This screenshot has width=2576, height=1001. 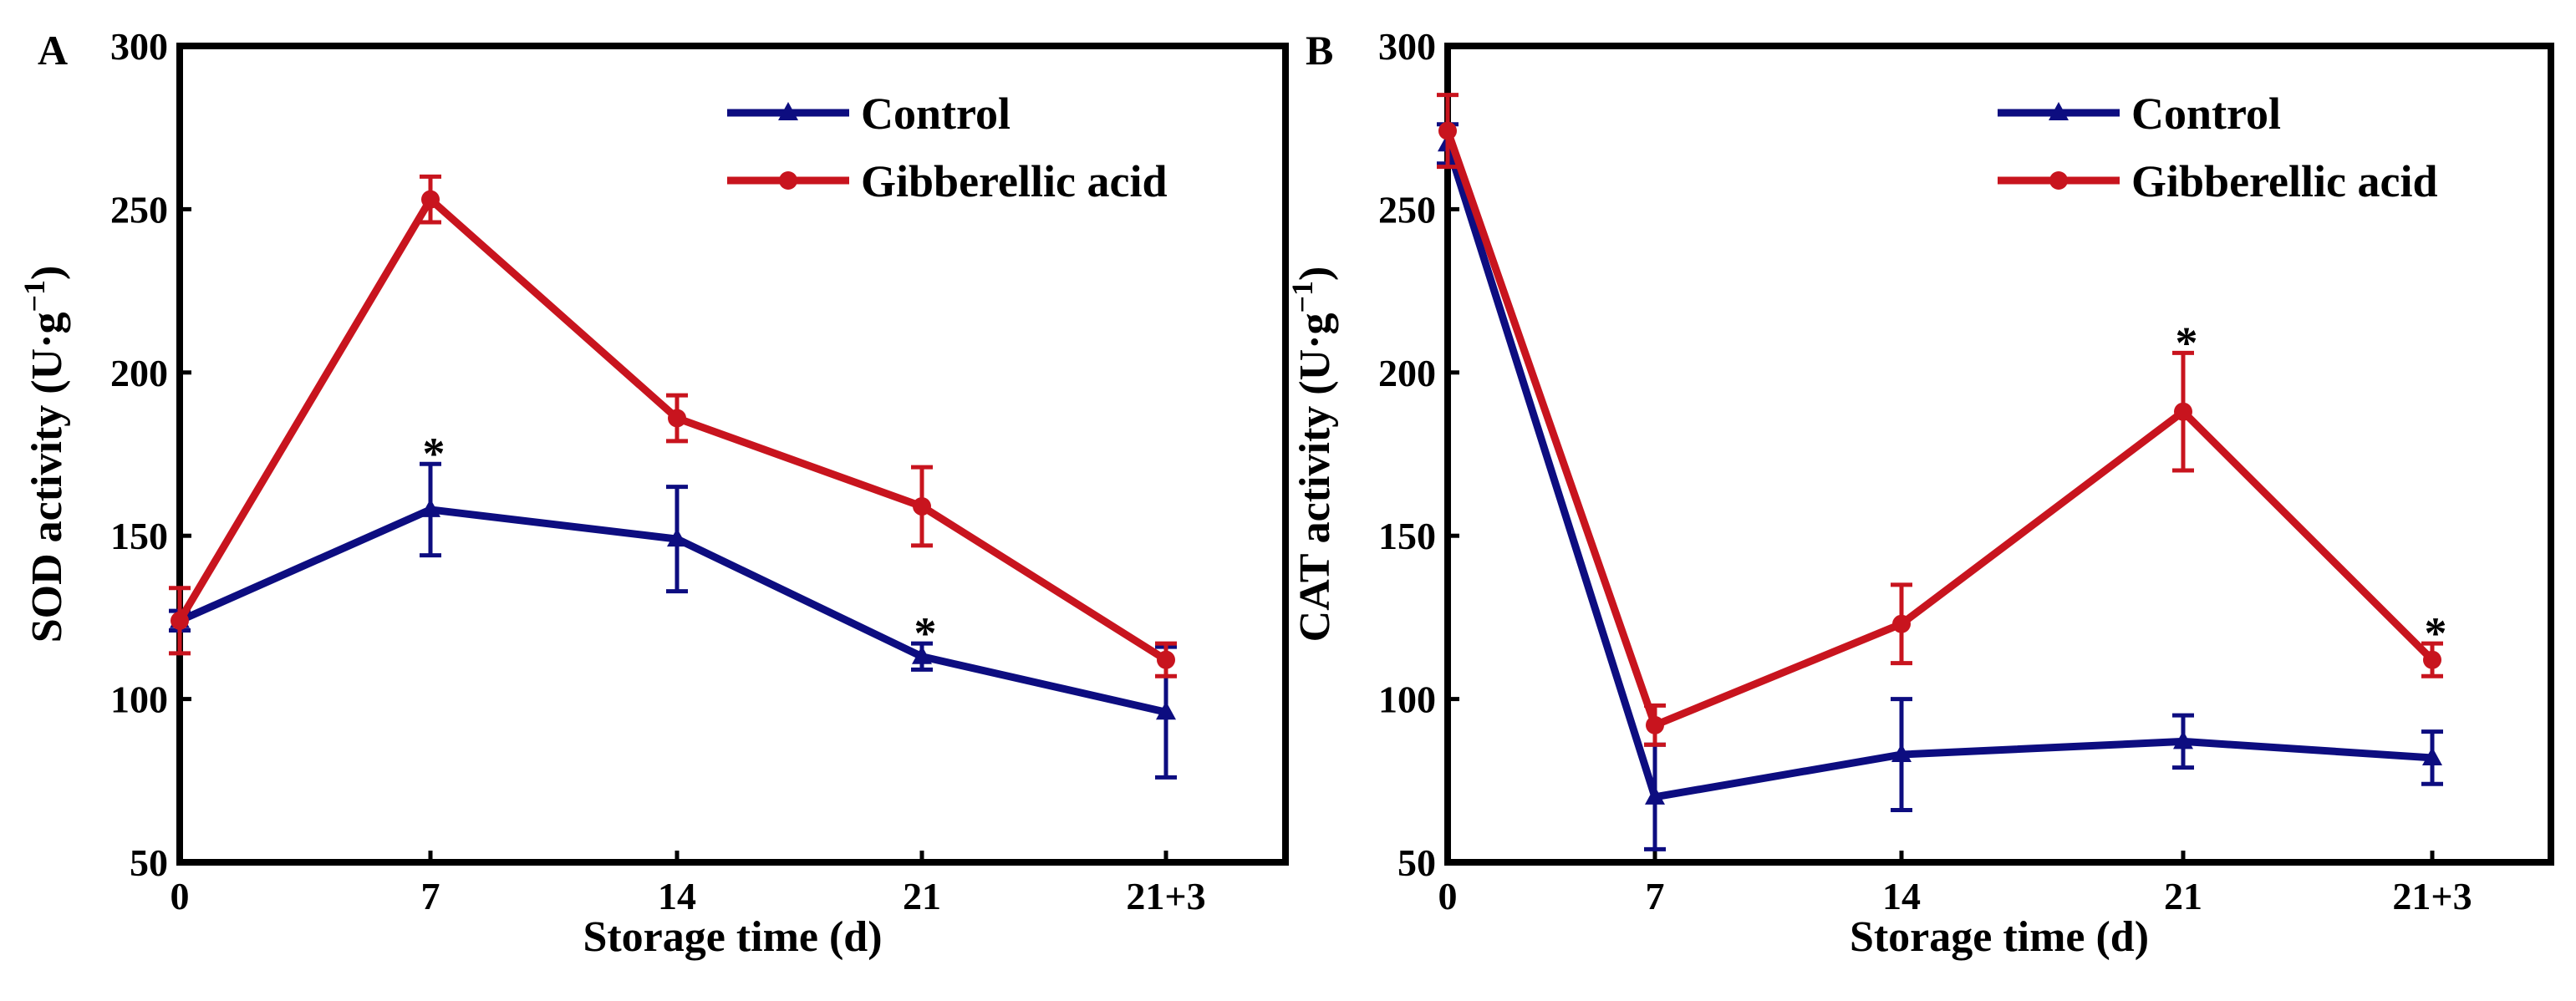 What do you see at coordinates (53, 50) in the screenshot?
I see `panel-label: A` at bounding box center [53, 50].